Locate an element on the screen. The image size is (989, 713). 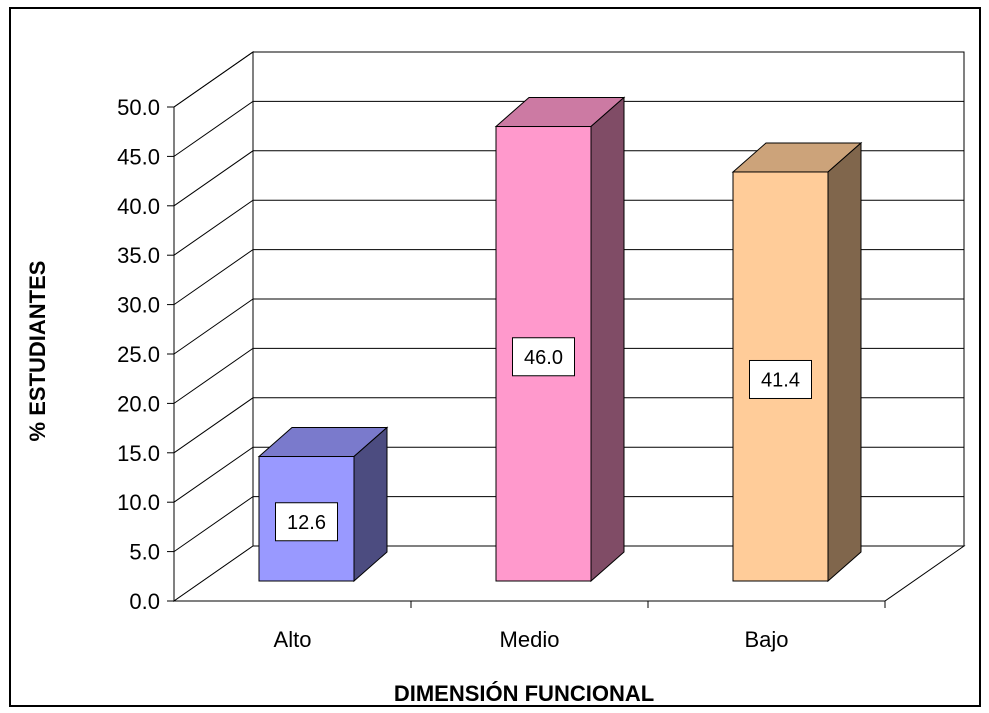
y-tick-label: 25.0 is located at coordinates (138, 354).